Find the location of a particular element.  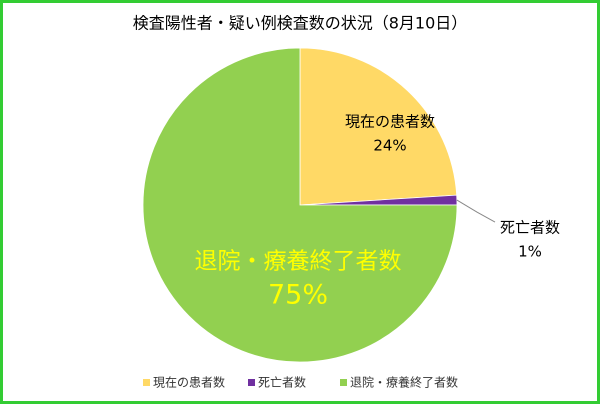

data-label-value: 24% is located at coordinates (389, 146).